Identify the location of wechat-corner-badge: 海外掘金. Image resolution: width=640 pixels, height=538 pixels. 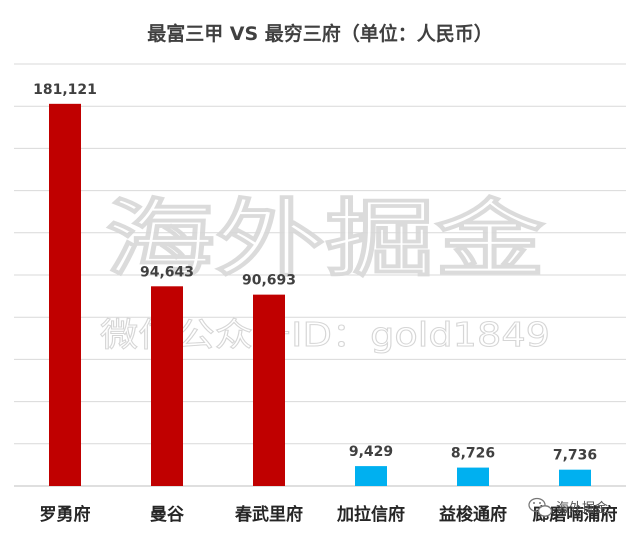
(568, 507).